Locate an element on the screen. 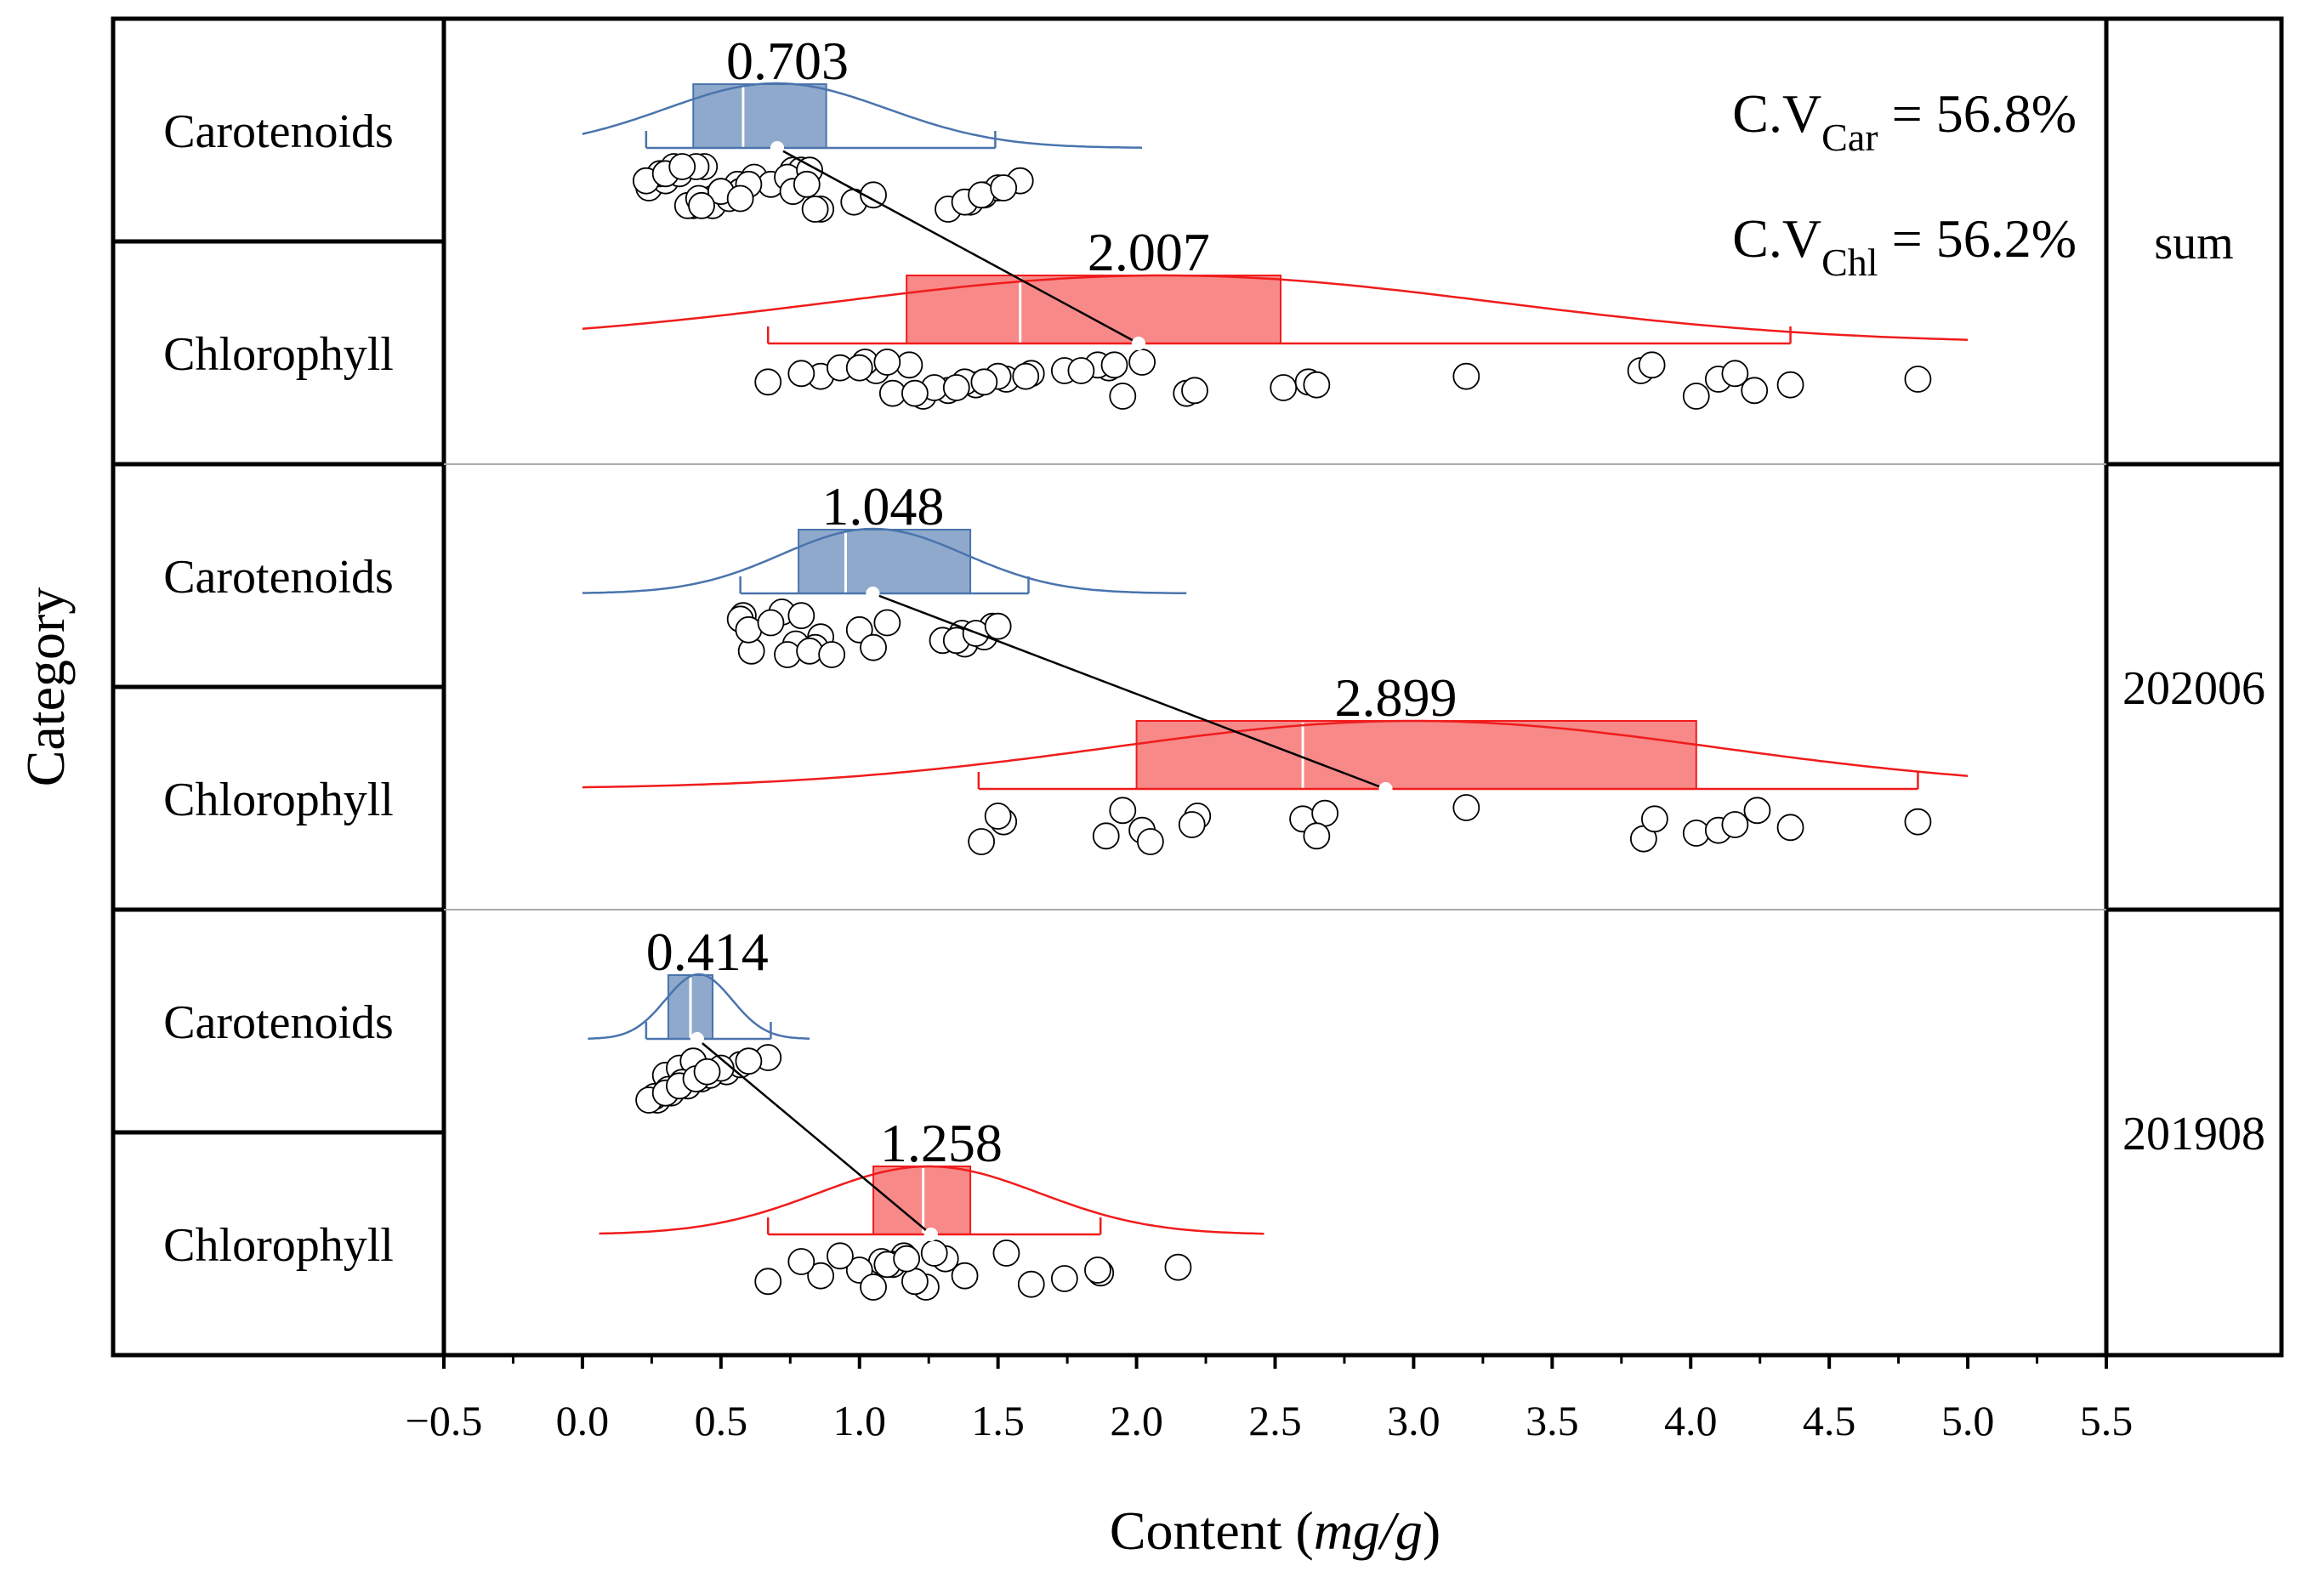 The width and height of the screenshot is (2324, 1577). x-axis-label-unit: mg/g is located at coordinates (1368, 1530).